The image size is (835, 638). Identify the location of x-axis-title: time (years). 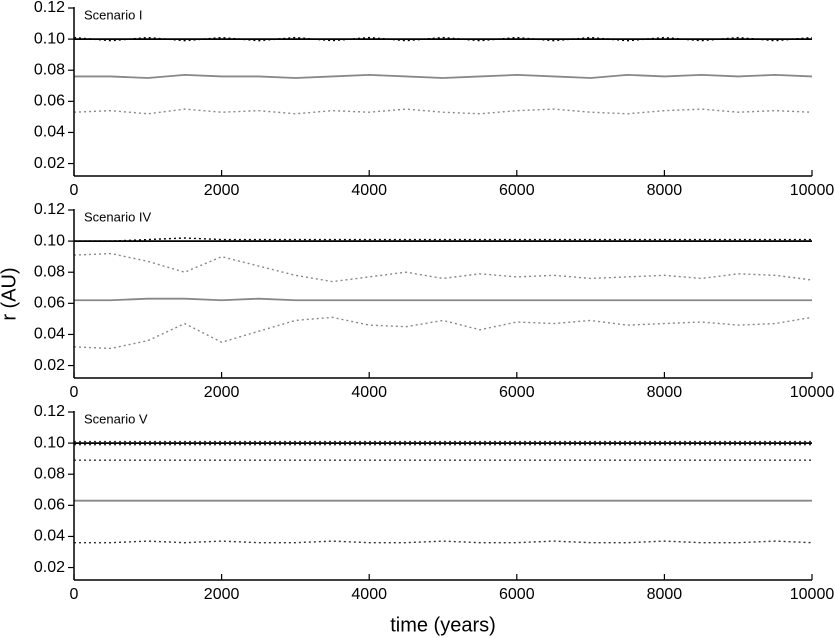
(443, 625).